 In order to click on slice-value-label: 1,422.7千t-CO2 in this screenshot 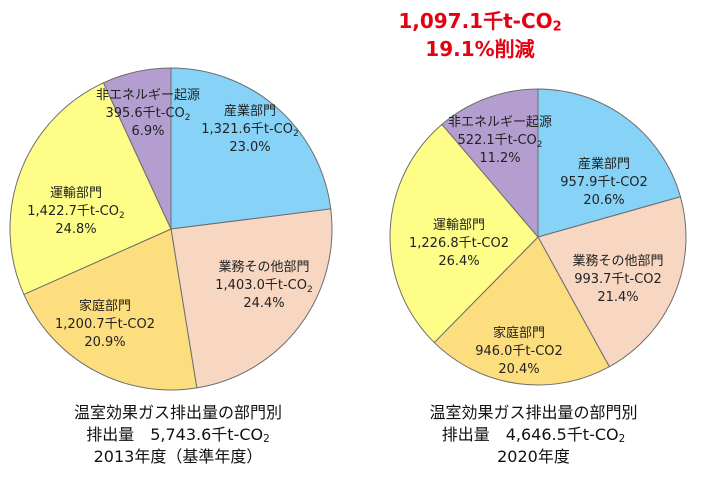, I will do `click(75, 212)`.